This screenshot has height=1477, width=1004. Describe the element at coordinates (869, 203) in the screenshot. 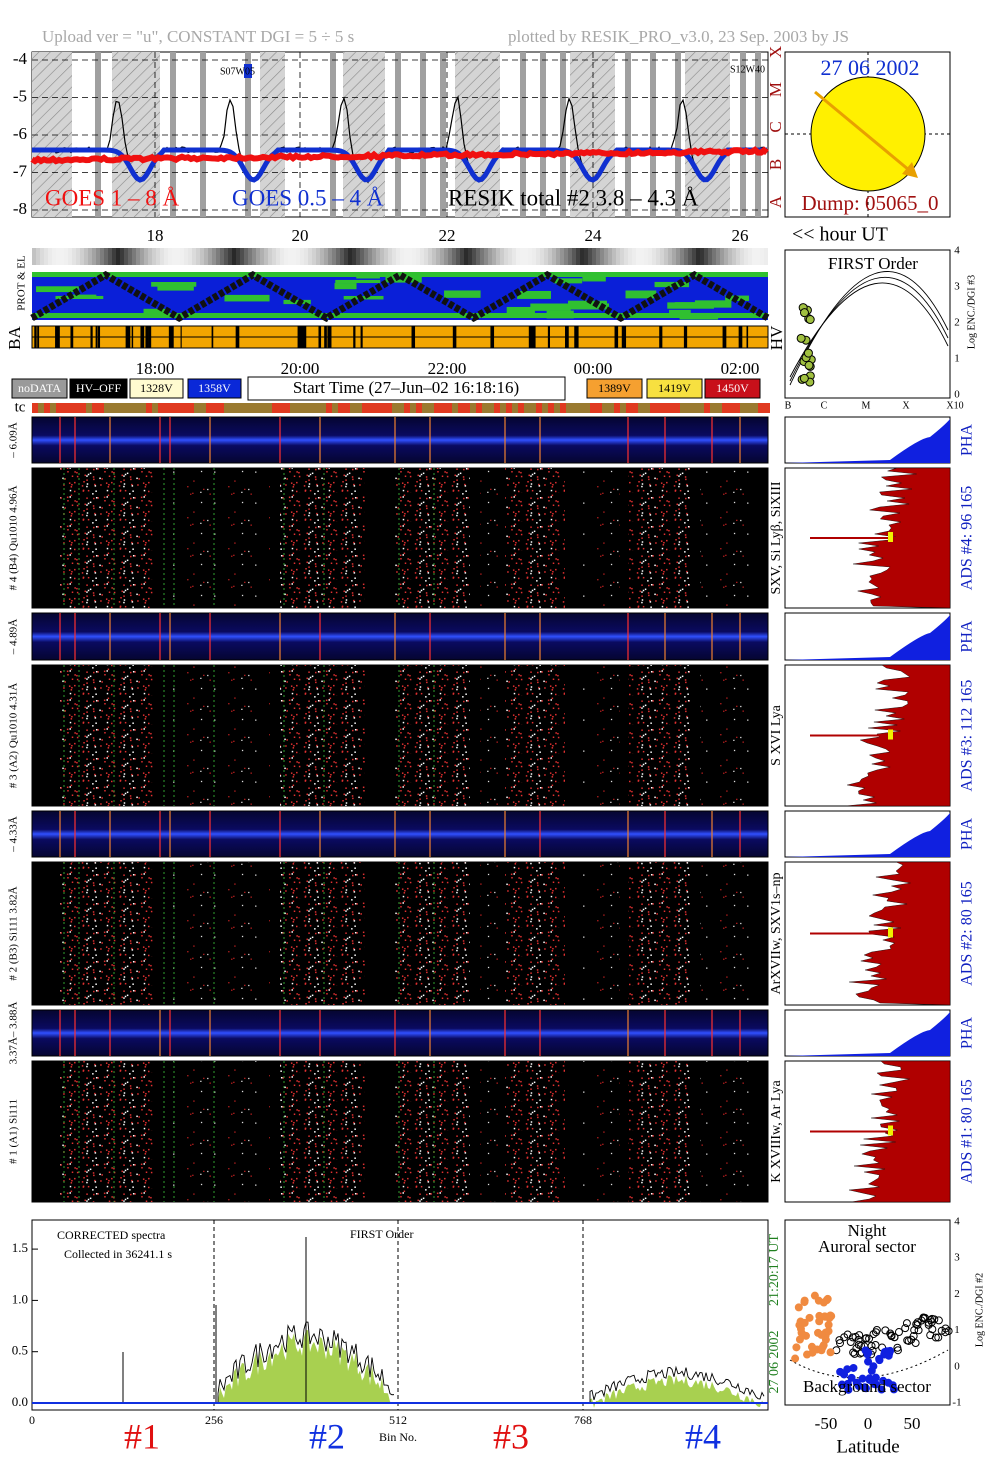

I see `label: Dump: 05065_0` at that location.